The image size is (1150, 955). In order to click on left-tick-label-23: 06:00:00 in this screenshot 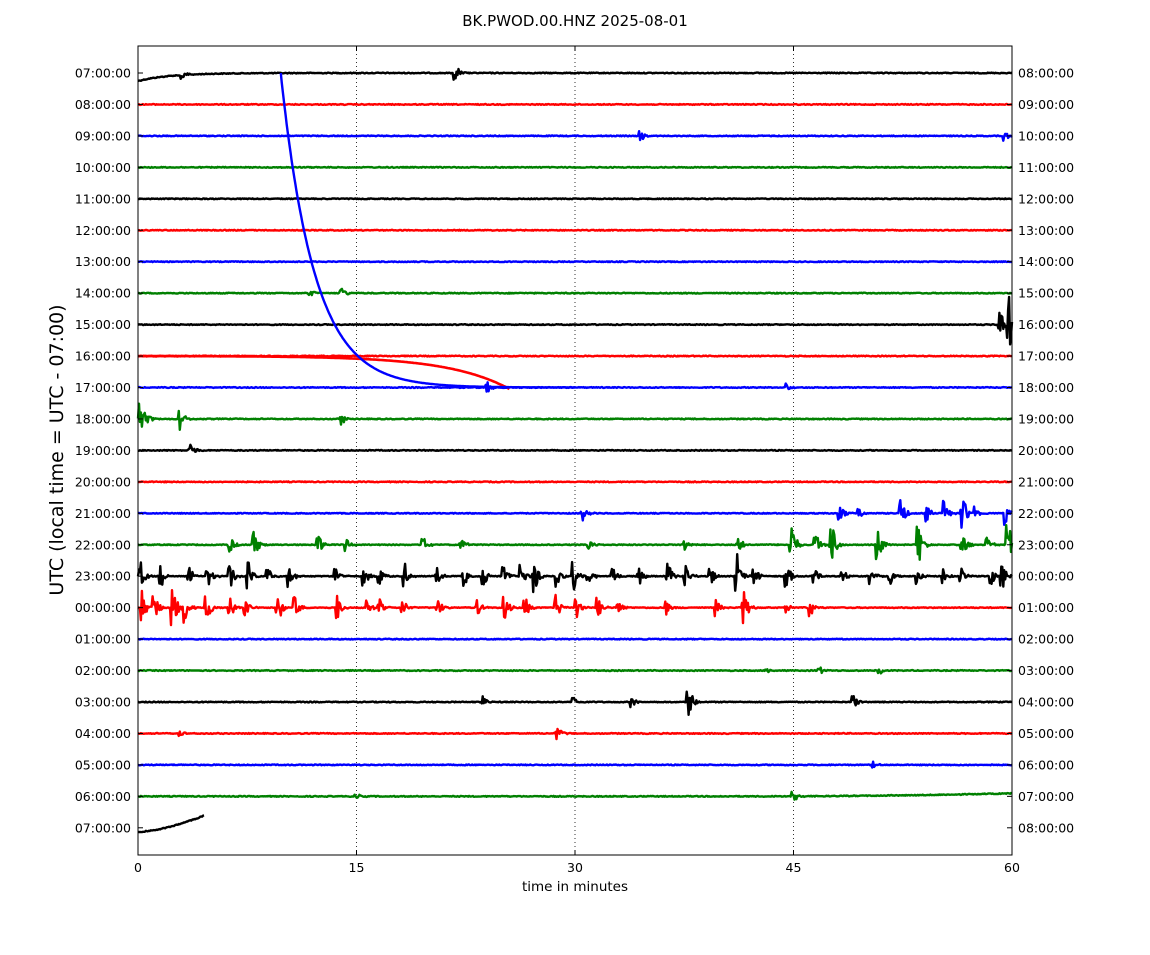, I will do `click(103, 796)`.